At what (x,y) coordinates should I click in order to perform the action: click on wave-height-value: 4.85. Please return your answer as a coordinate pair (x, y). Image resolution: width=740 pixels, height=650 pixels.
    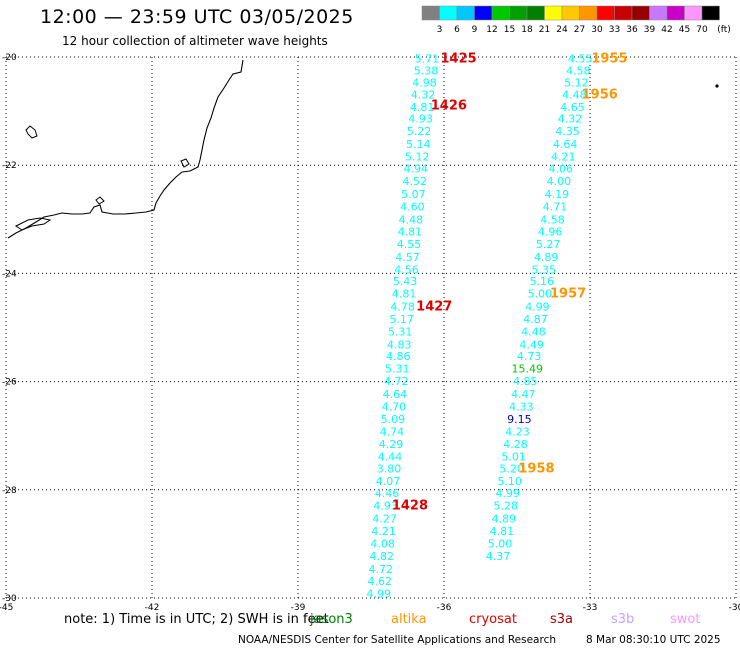
    Looking at the image, I should click on (525, 381).